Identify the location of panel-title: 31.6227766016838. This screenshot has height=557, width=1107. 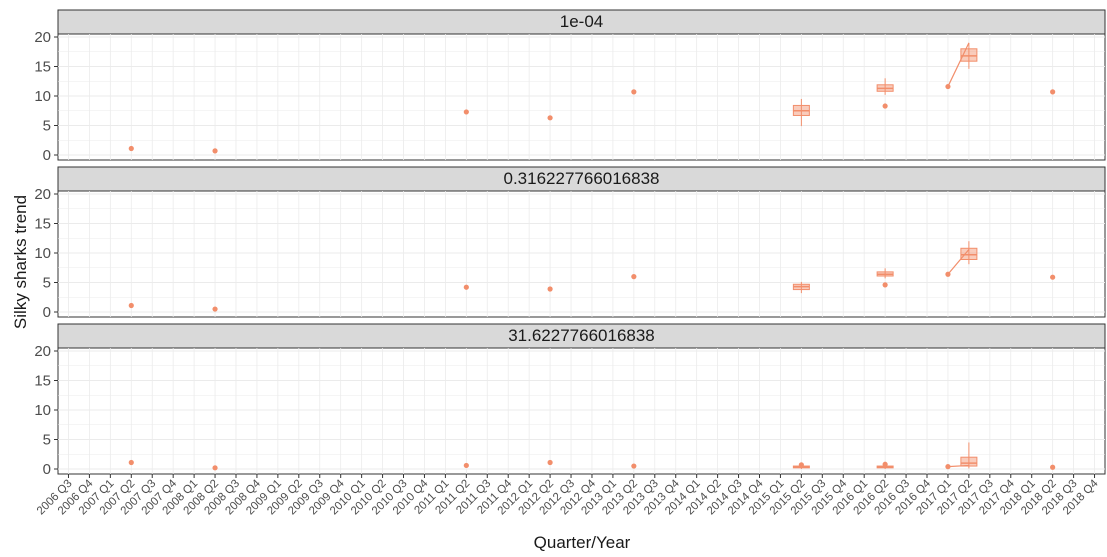
(581, 335).